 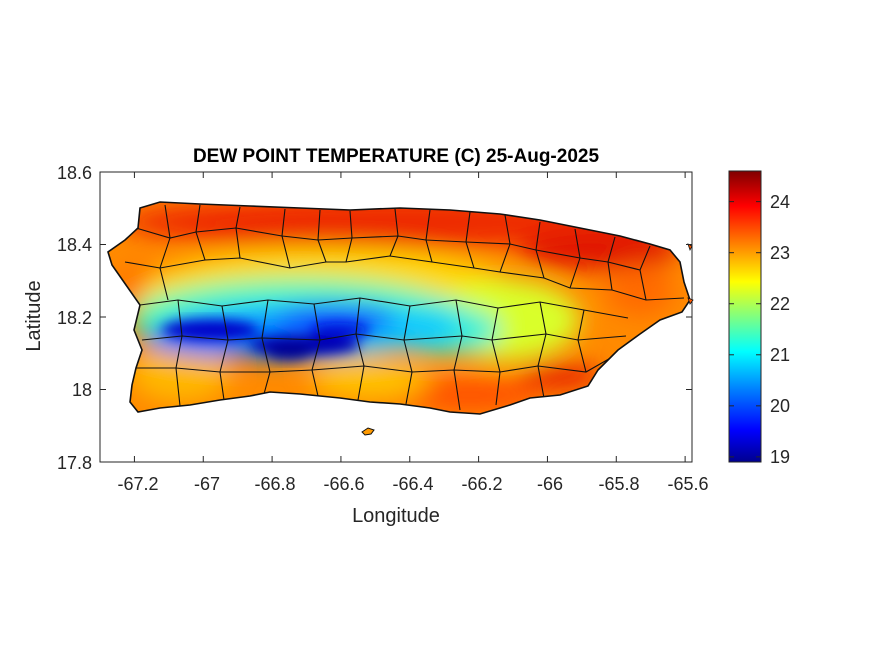 What do you see at coordinates (343, 484) in the screenshot?
I see `x-tick-label: -66.6` at bounding box center [343, 484].